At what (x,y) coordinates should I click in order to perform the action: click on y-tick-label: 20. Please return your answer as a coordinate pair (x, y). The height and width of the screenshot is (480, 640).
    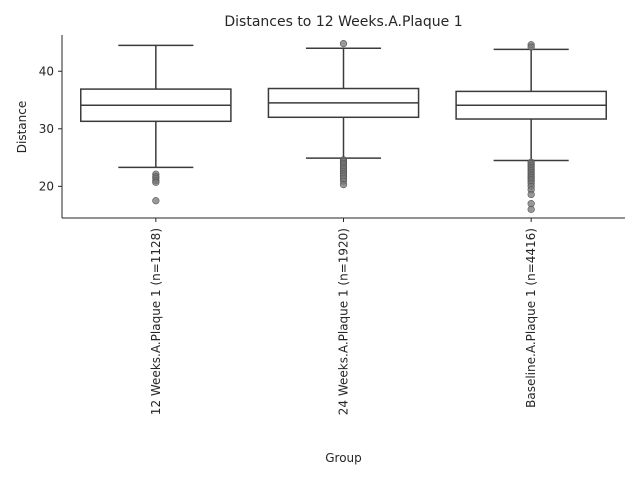
    Looking at the image, I should click on (46, 186).